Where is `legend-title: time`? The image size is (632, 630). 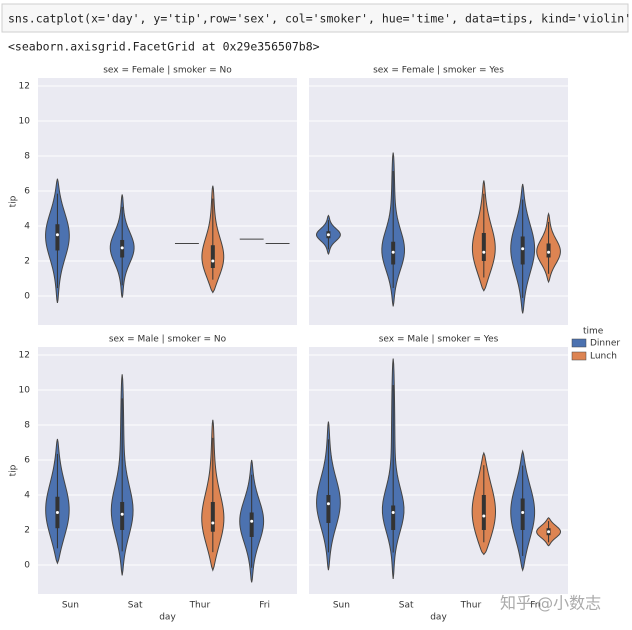 legend-title: time is located at coordinates (593, 332).